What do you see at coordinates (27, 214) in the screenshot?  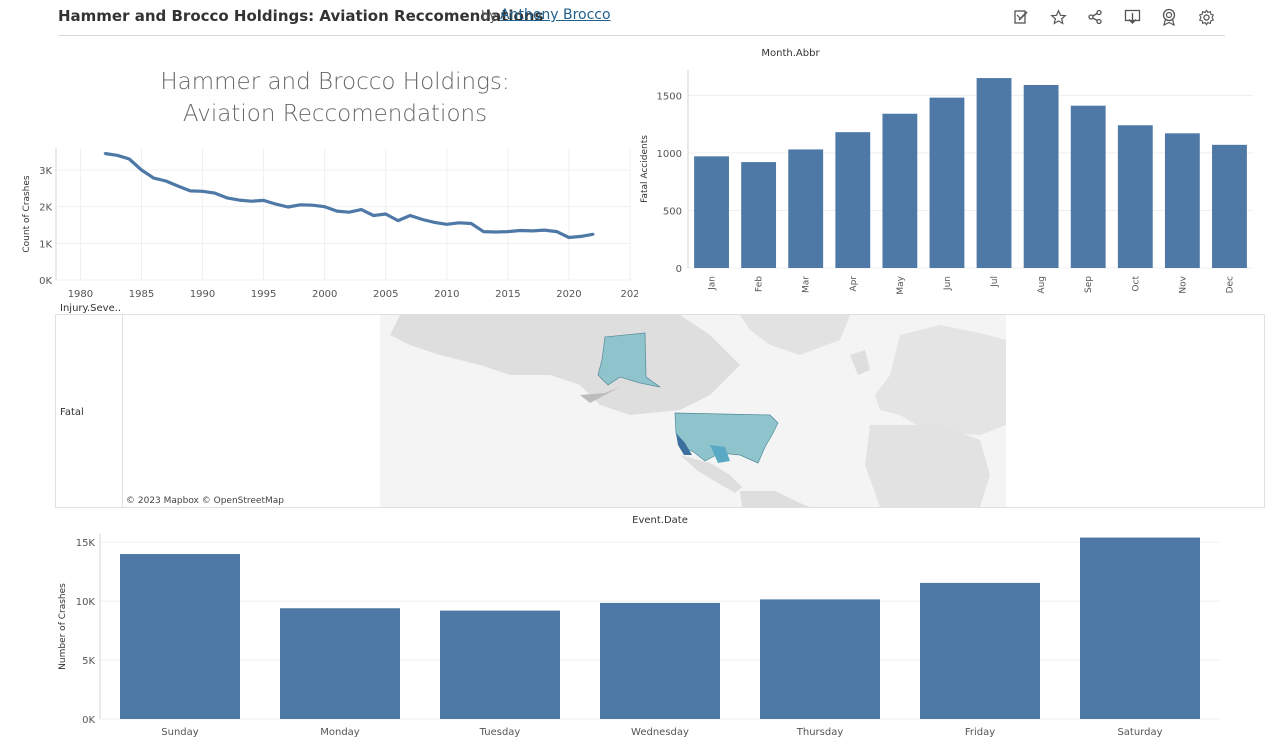 I see `y-axis-title: Count of Crashes` at bounding box center [27, 214].